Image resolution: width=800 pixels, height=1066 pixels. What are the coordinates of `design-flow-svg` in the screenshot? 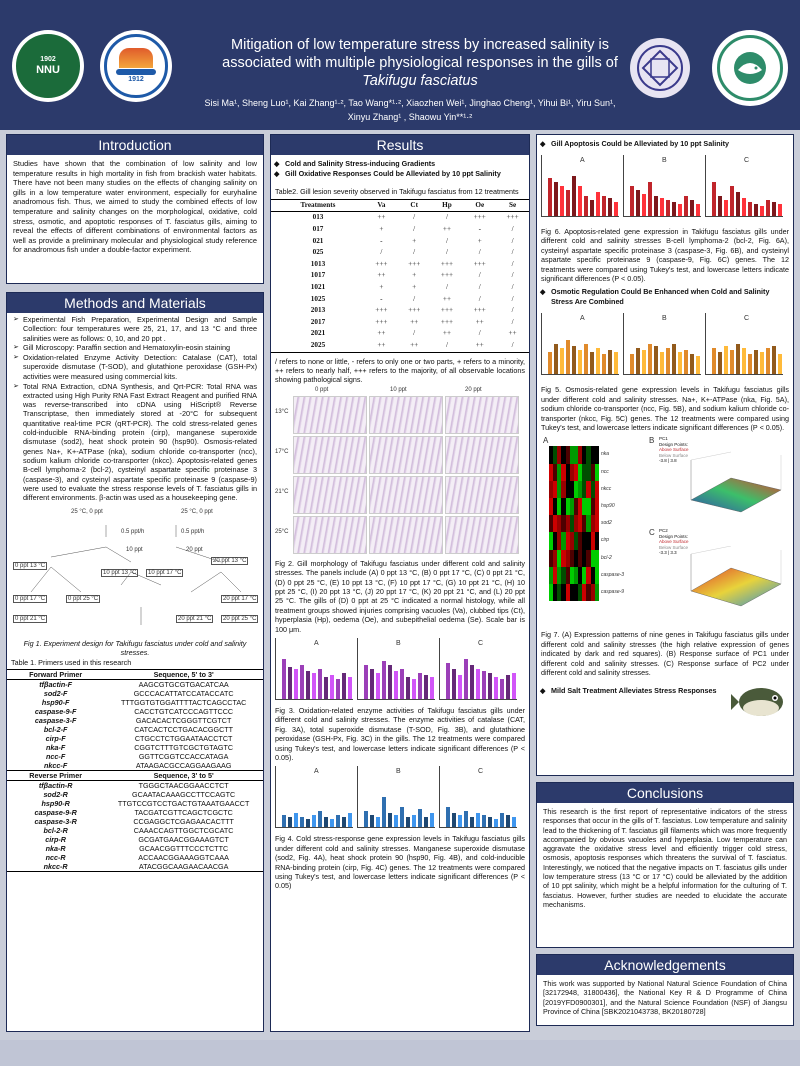 It's located at (136, 574).